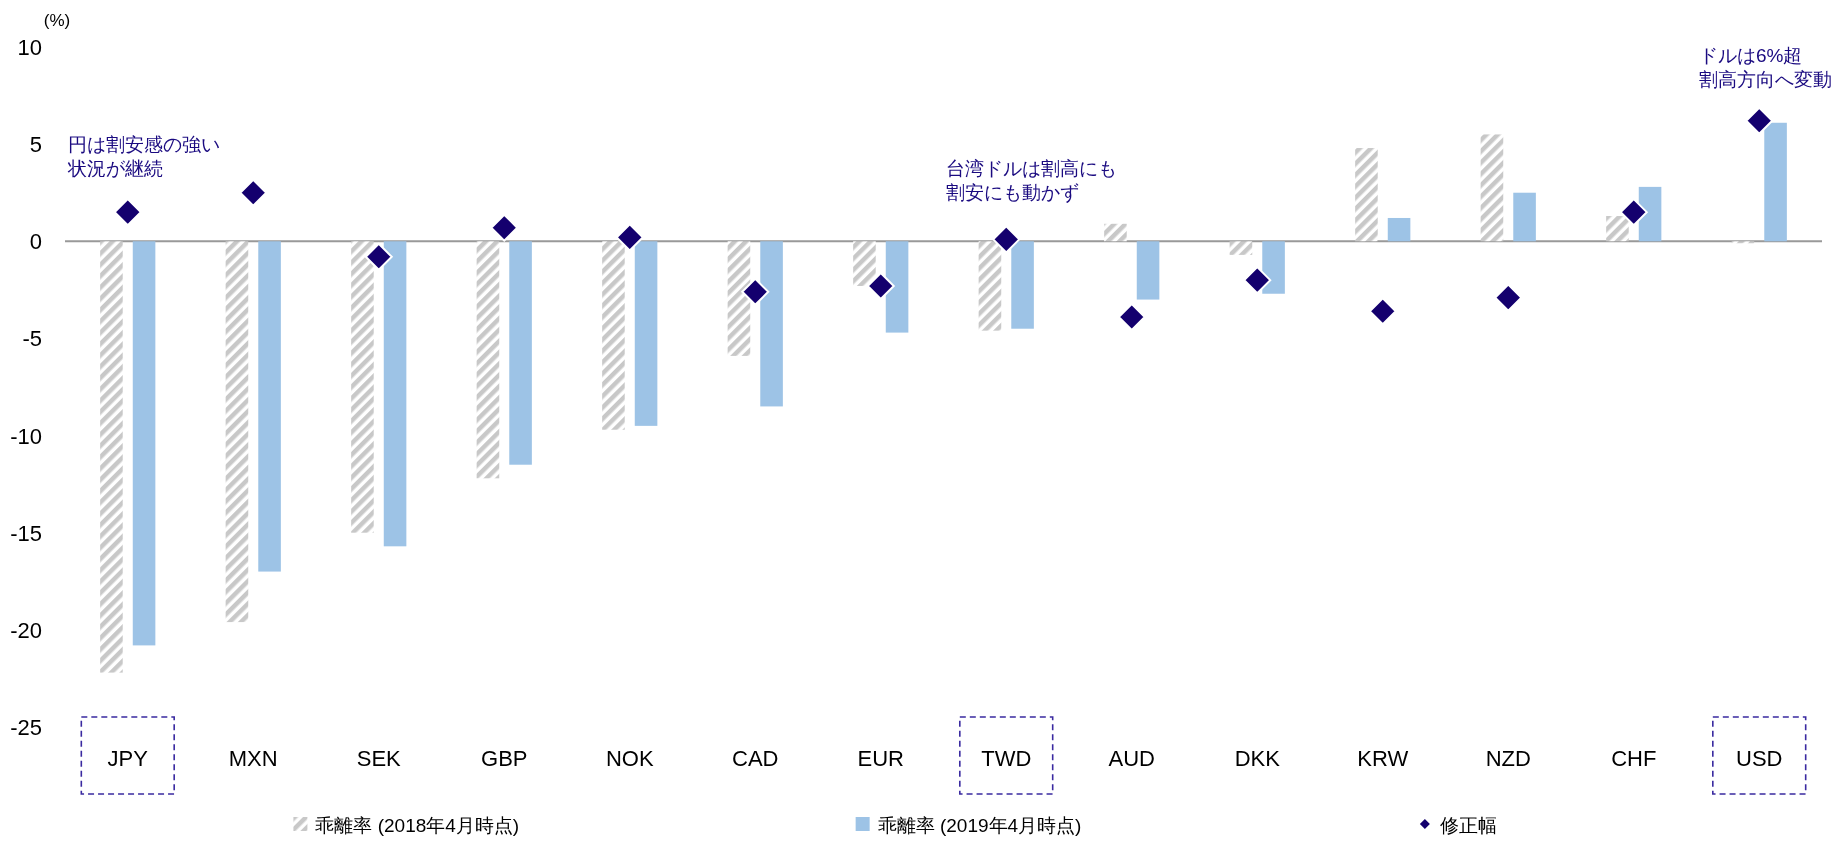 The image size is (1847, 846). I want to click on y-tick-label: -5, so click(32, 339).